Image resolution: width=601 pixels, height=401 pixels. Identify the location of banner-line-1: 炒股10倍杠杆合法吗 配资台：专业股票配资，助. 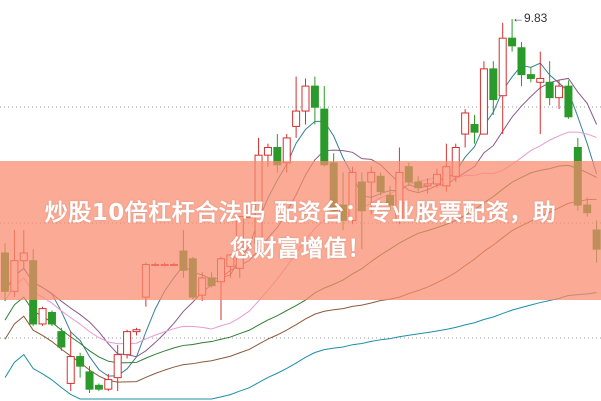
(300, 212).